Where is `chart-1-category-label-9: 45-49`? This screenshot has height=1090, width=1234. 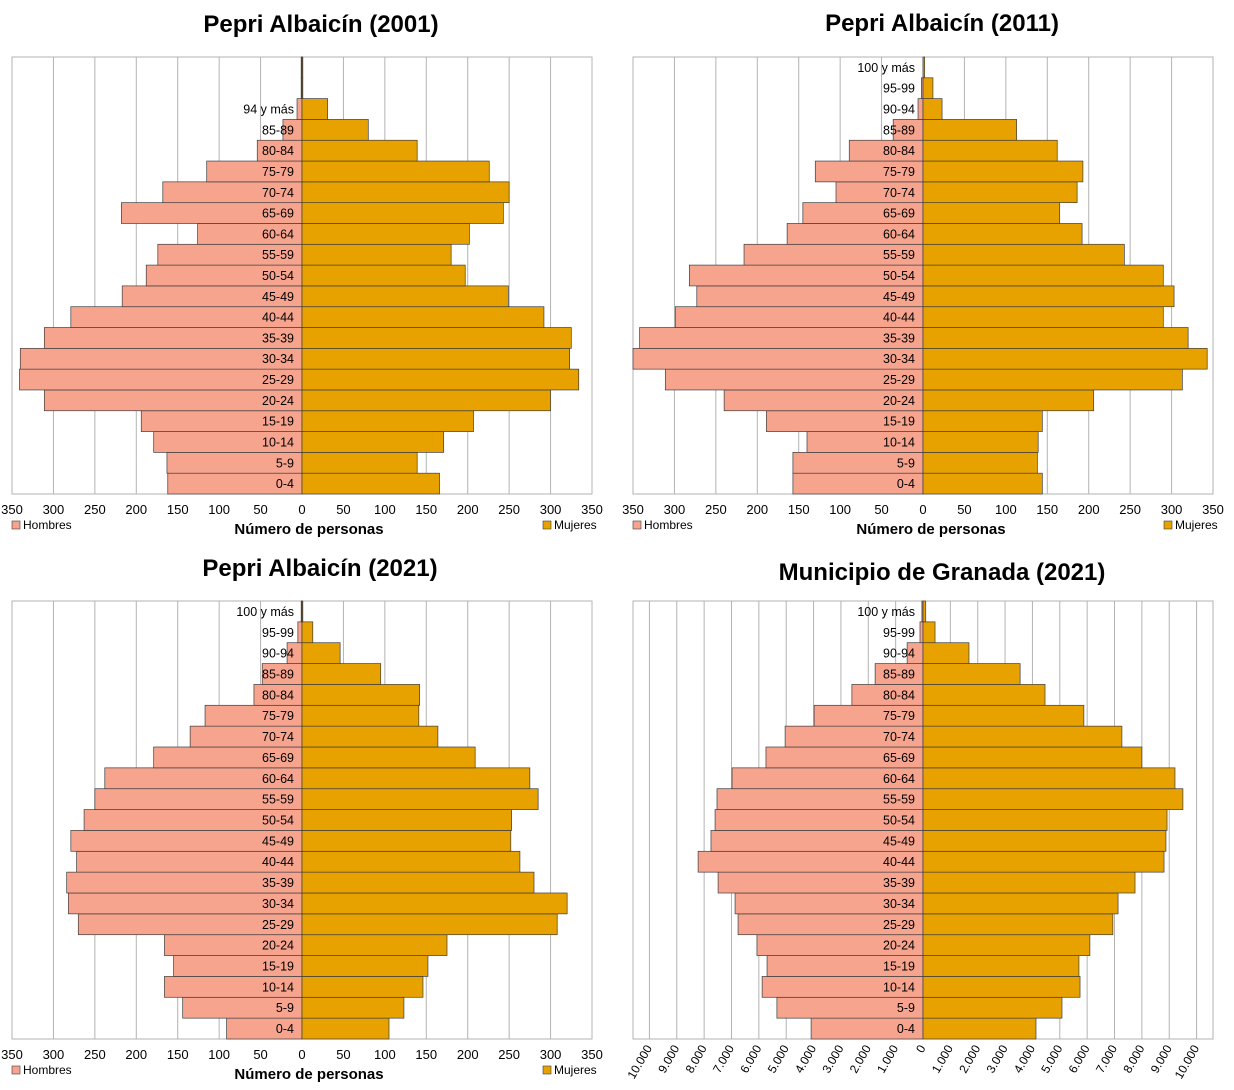 chart-1-category-label-9: 45-49 is located at coordinates (278, 297).